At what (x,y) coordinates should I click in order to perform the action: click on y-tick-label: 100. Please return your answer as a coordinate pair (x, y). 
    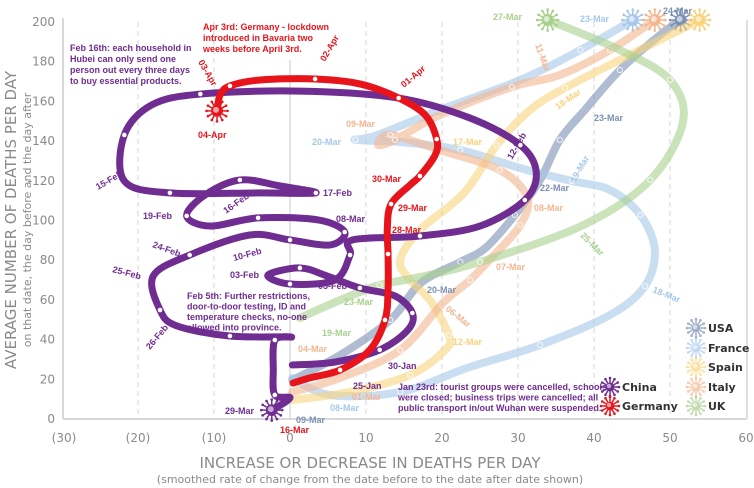
    Looking at the image, I should click on (43, 221).